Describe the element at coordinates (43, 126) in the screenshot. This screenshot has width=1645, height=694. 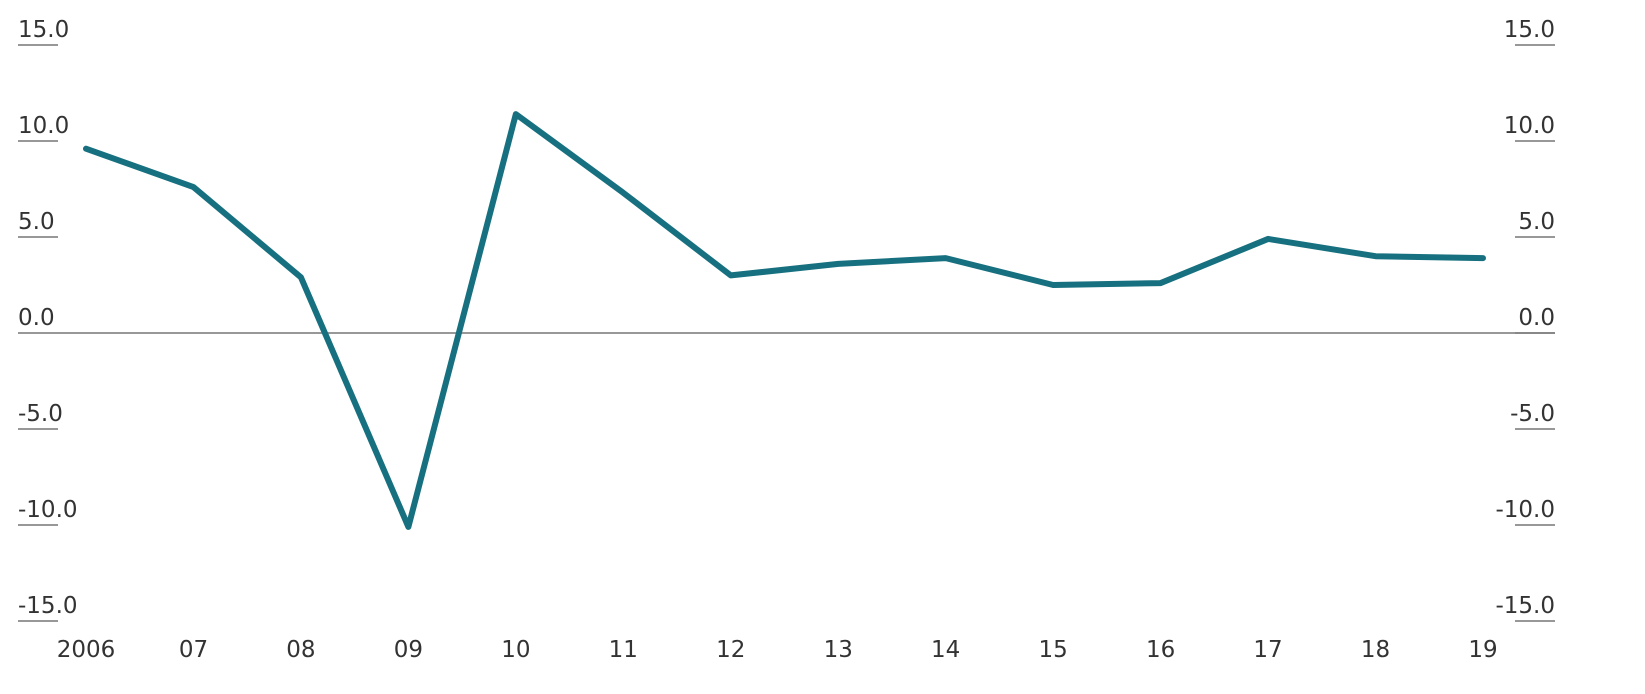
I see `y-tick-label: 10.0` at that location.